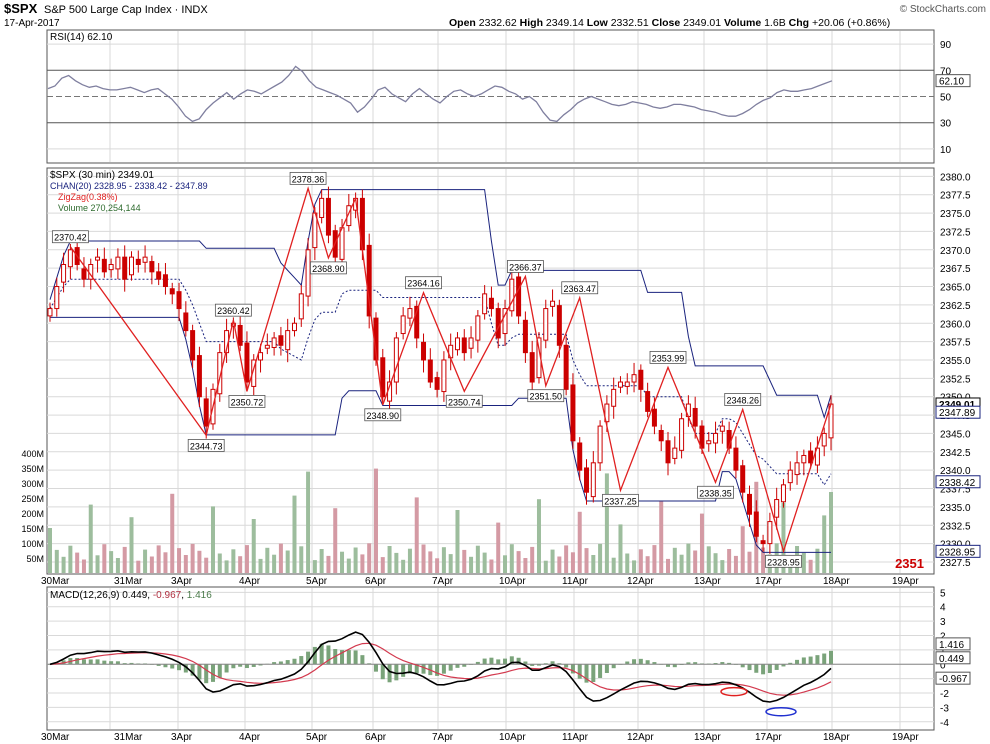 The image size is (990, 744). I want to click on zigzag-label: 2350.72, so click(247, 402).